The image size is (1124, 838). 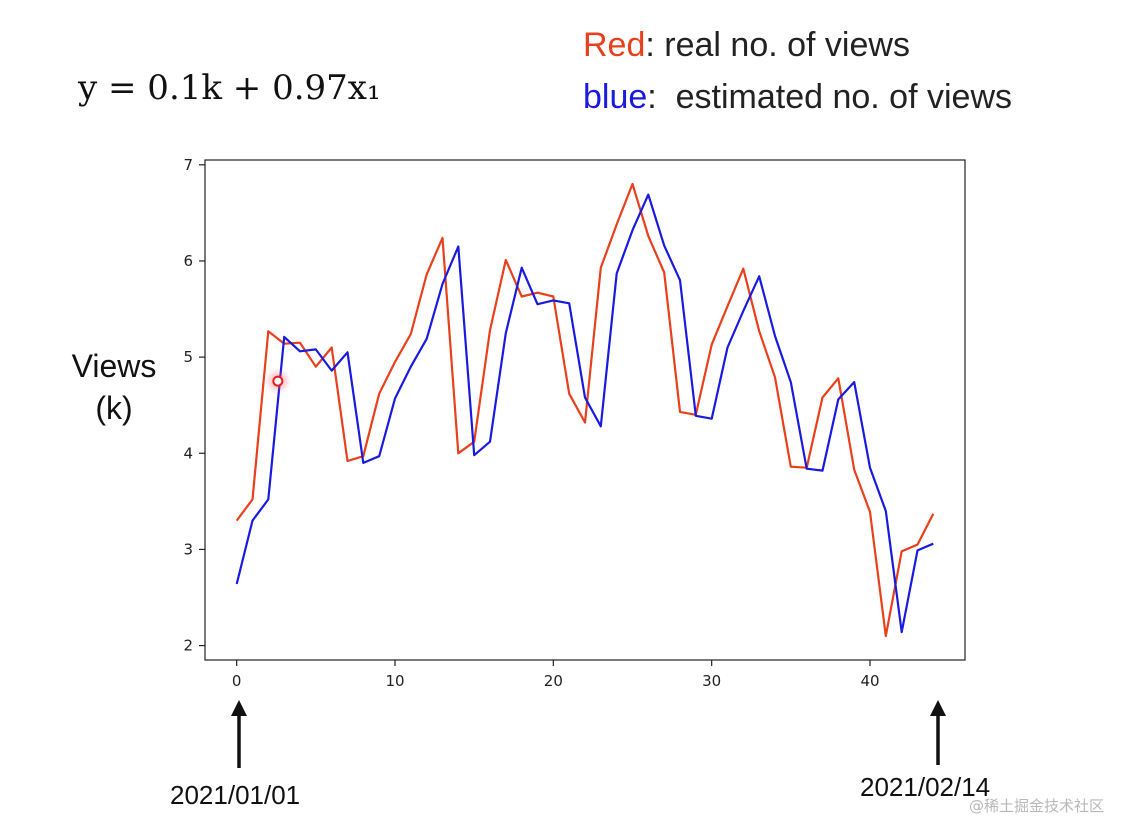 I want to click on start-date-label: 2021/01/01, so click(x=235, y=795).